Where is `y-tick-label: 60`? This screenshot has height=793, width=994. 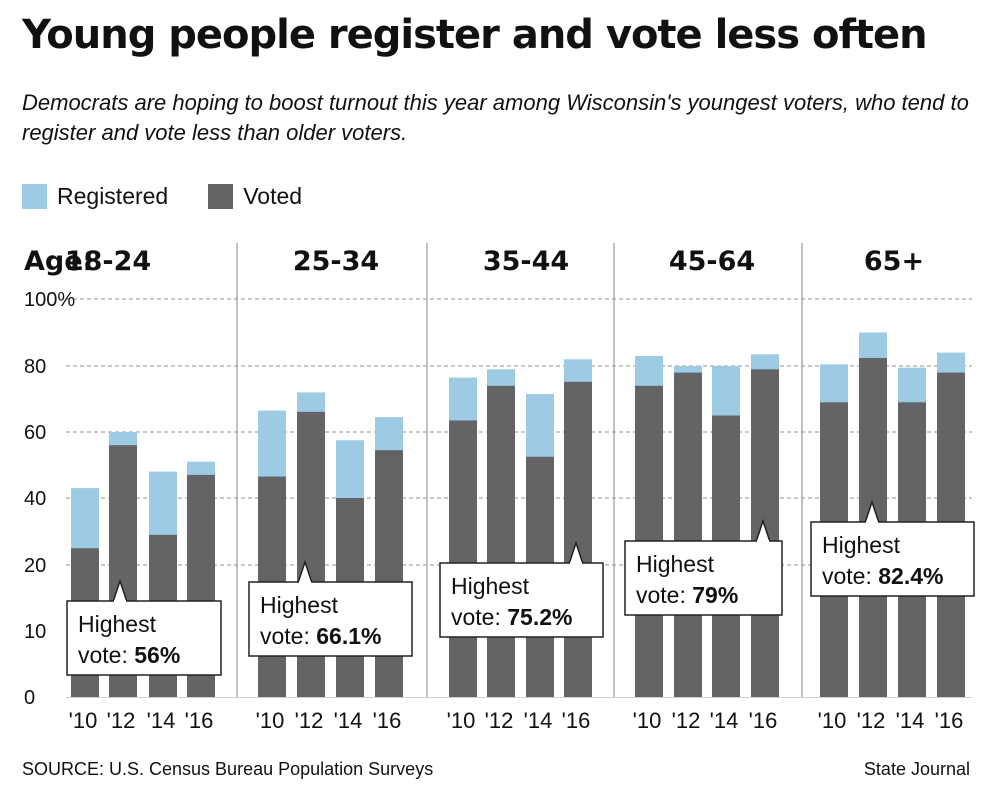
y-tick-label: 60 is located at coordinates (35, 433).